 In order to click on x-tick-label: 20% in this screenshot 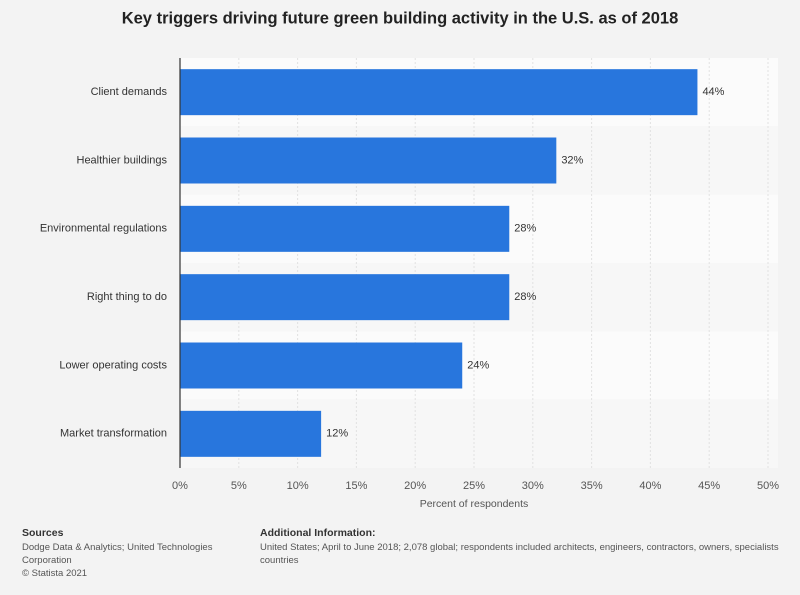, I will do `click(415, 486)`.